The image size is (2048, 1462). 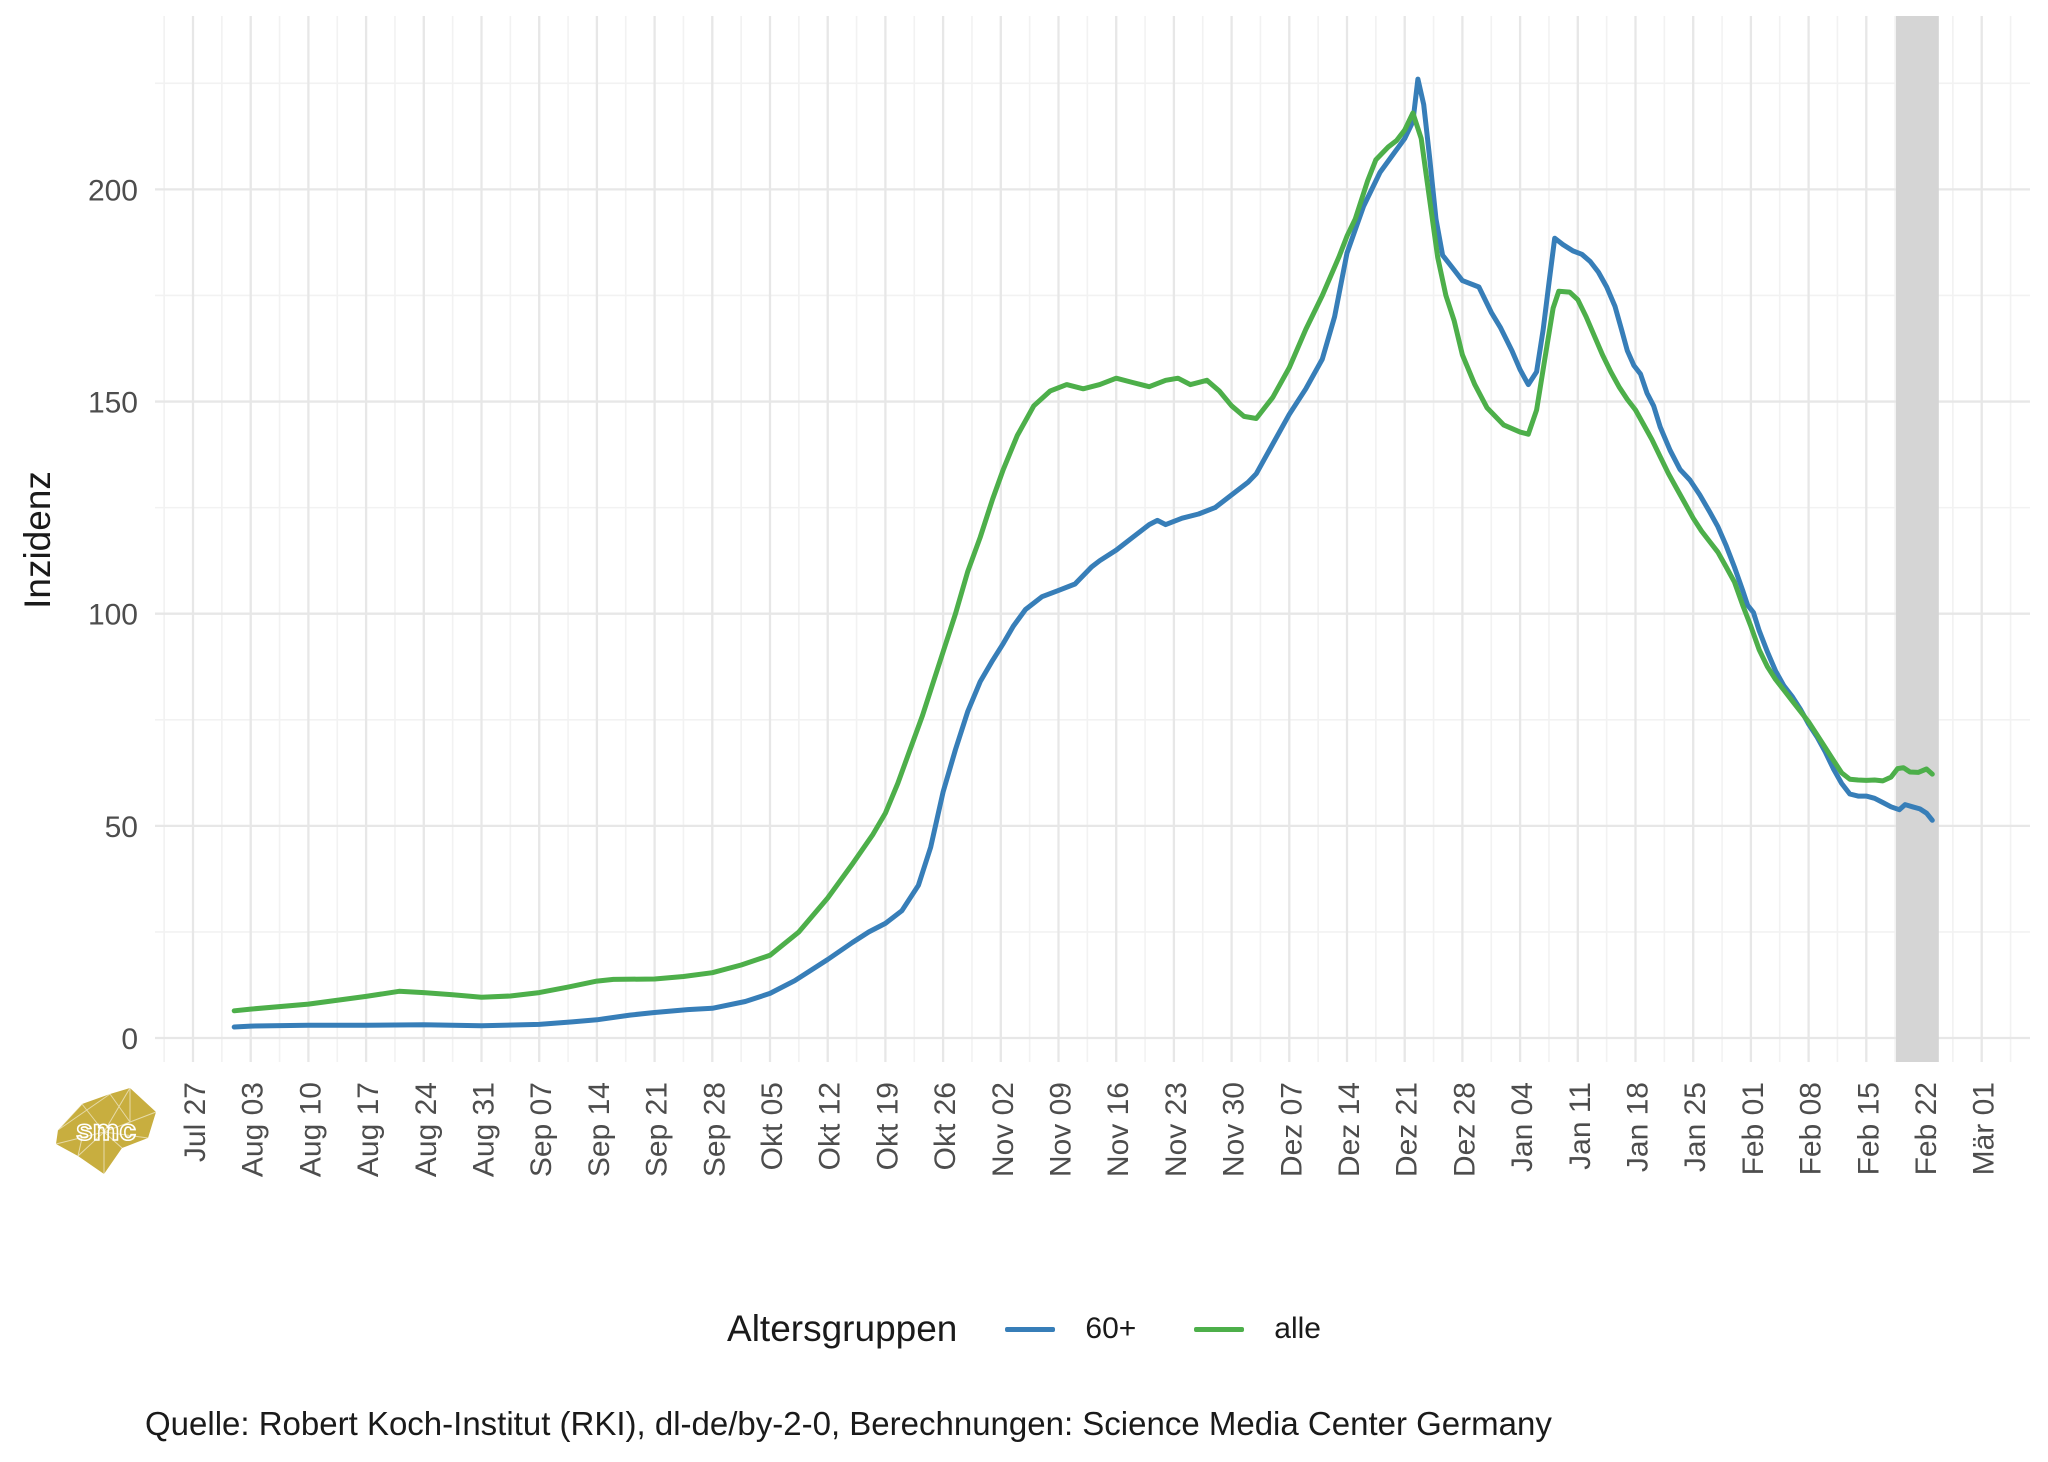 I want to click on x-tick-label: Sep 28, so click(x=714, y=1129).